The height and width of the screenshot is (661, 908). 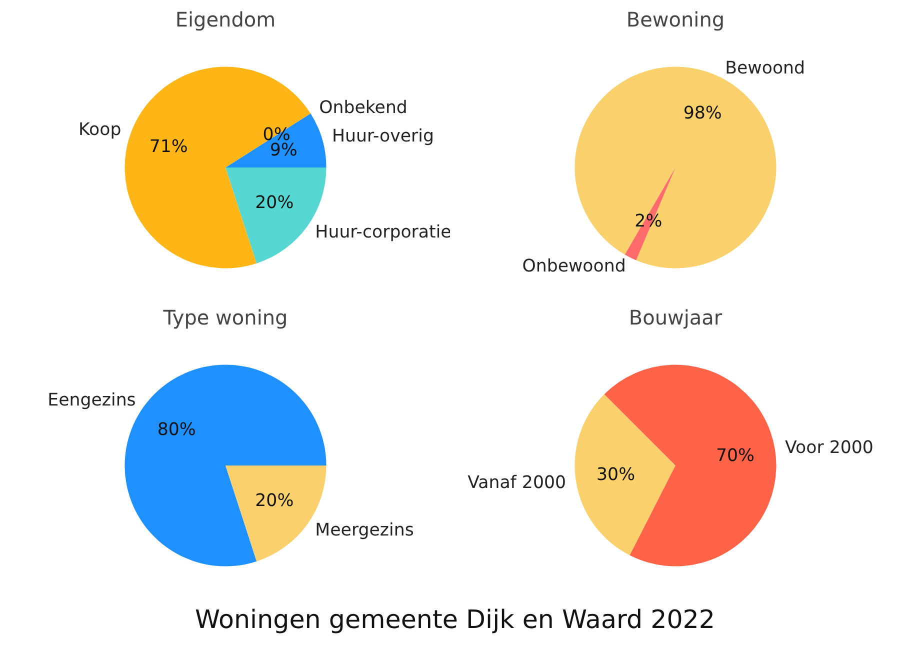 I want to click on data-label: 30%, so click(x=616, y=474).